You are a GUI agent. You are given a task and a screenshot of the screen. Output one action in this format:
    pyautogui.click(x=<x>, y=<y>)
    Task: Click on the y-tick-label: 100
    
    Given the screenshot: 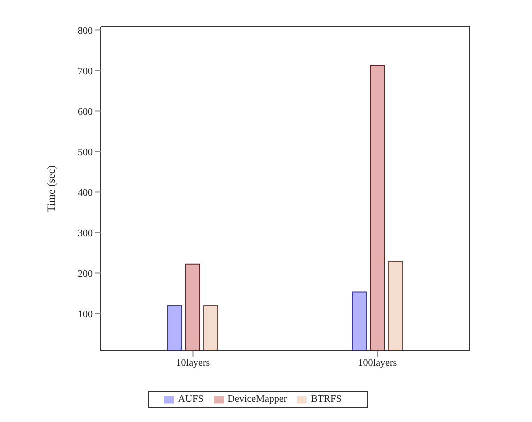 What is the action you would take?
    pyautogui.click(x=85, y=314)
    